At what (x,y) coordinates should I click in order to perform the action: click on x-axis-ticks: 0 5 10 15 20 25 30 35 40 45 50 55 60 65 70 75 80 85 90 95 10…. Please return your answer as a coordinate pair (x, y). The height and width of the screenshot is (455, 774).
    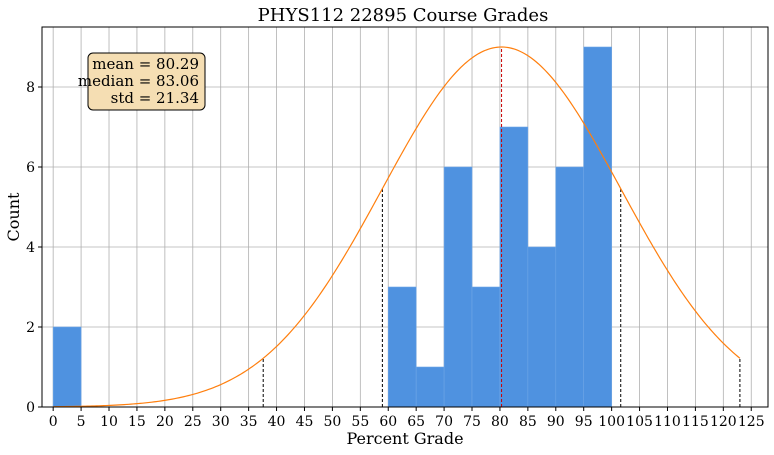
    Looking at the image, I should click on (407, 418).